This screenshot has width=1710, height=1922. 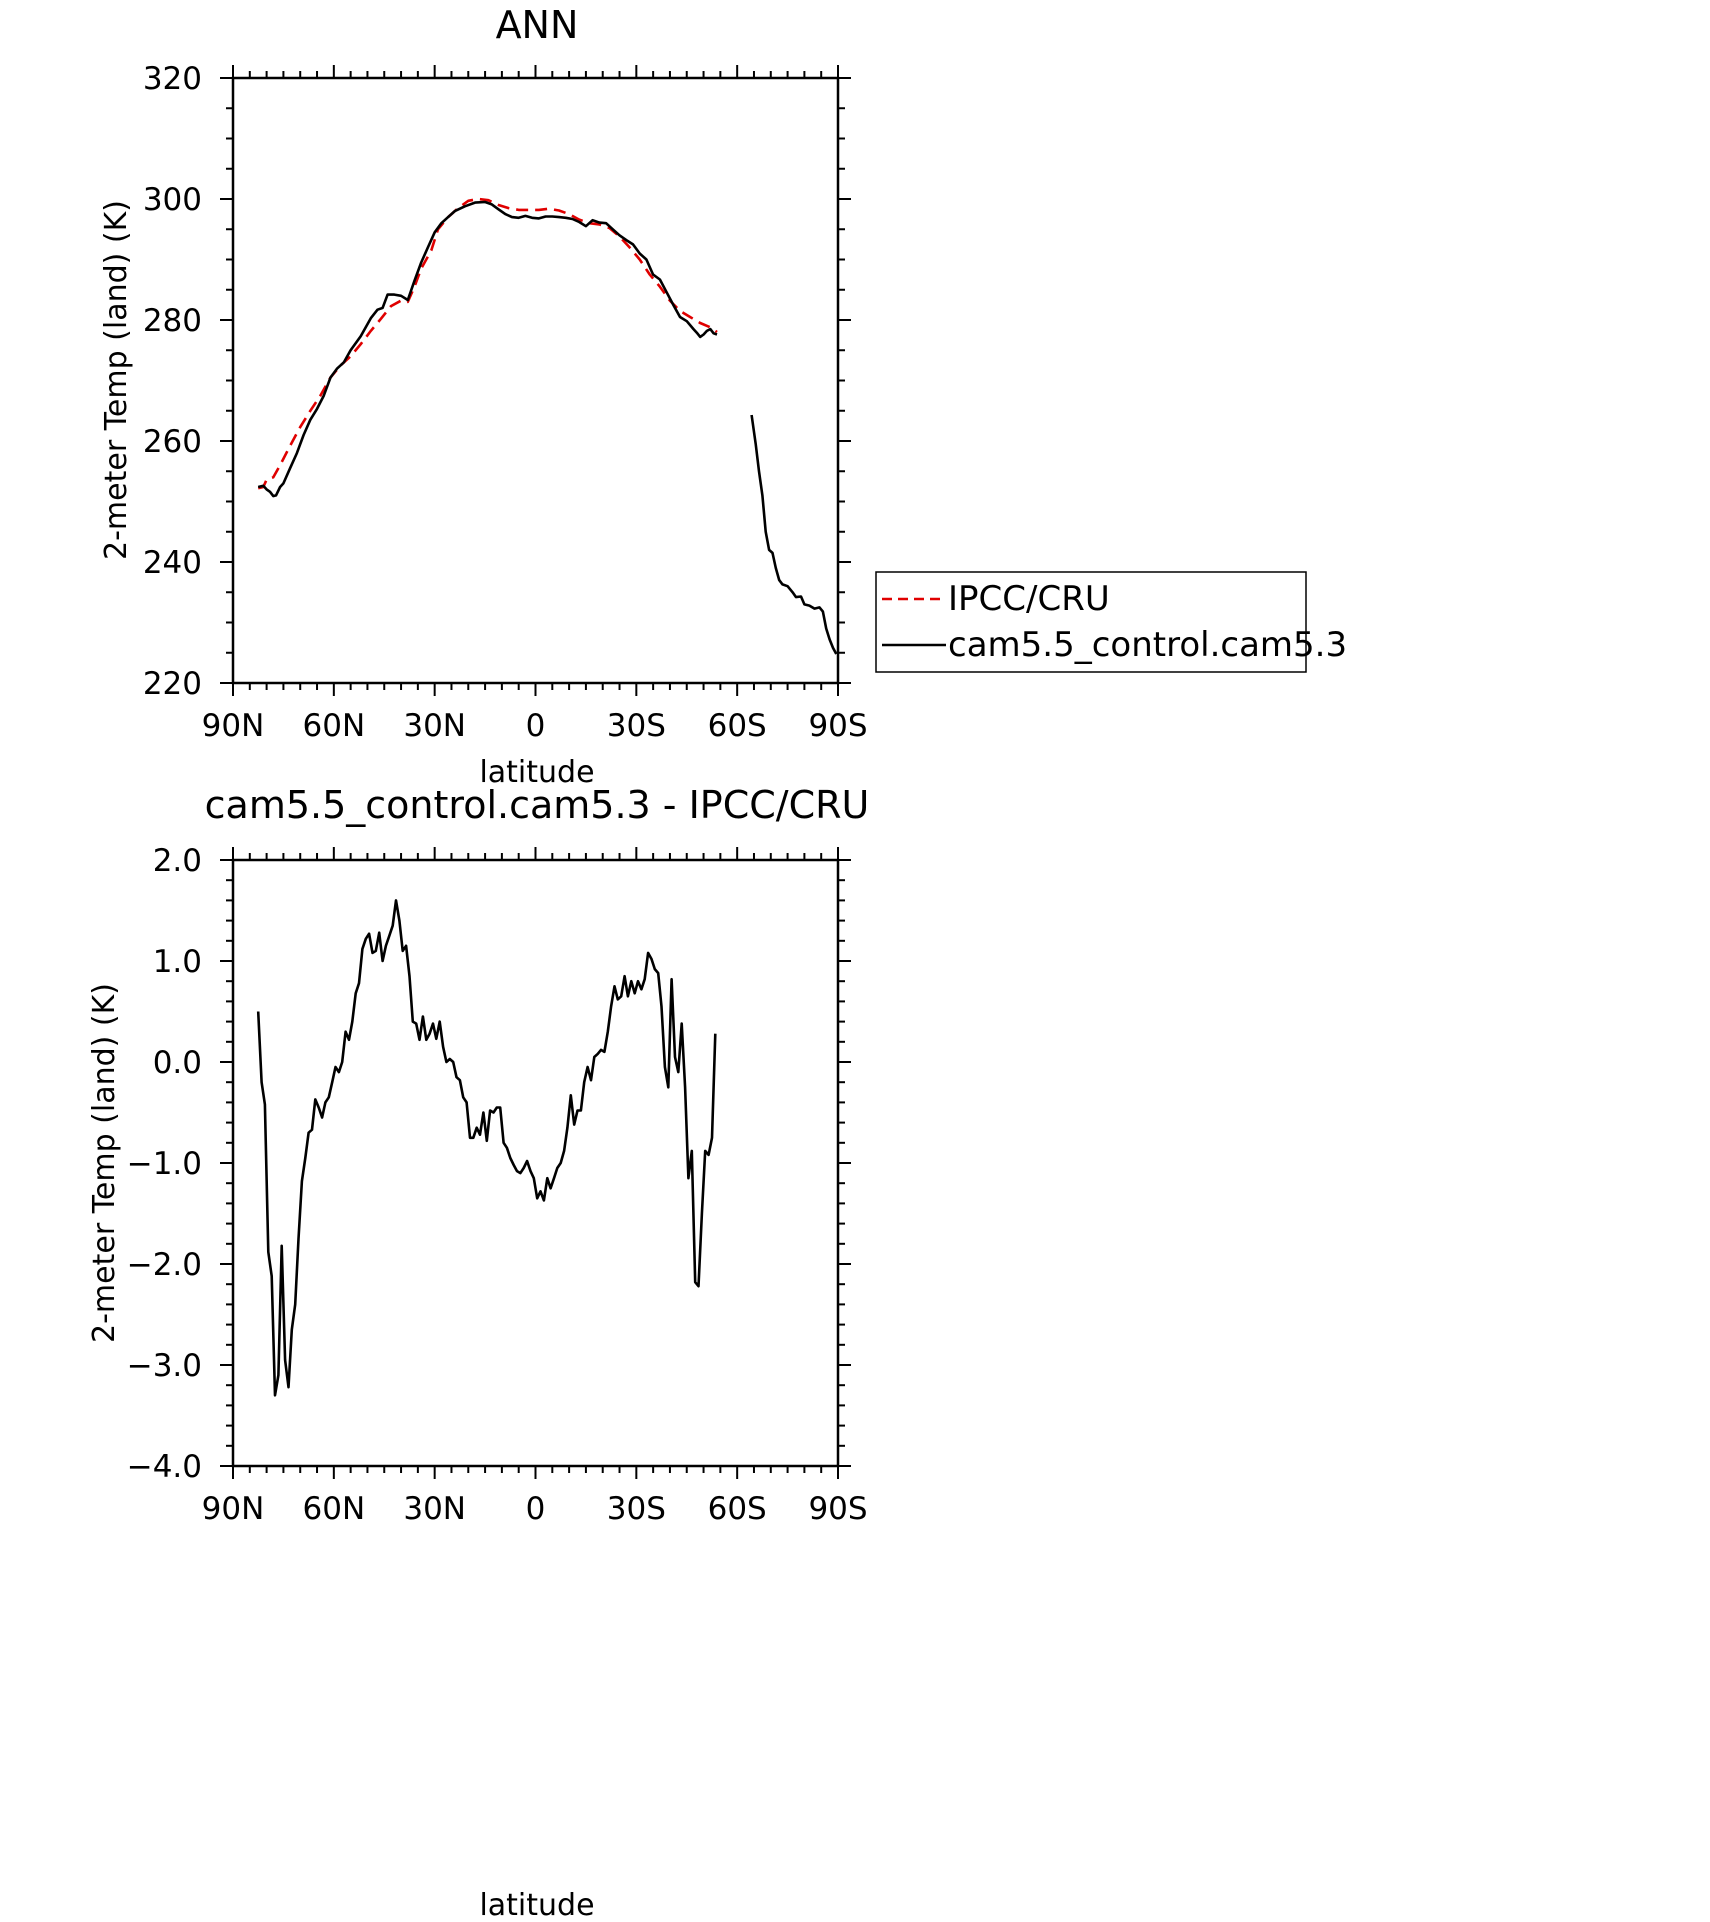 I want to click on y-tick-labels: −4.0 −3.0 −2.0 −1.0 0.0 1.0 2.0, so click(x=164, y=1164).